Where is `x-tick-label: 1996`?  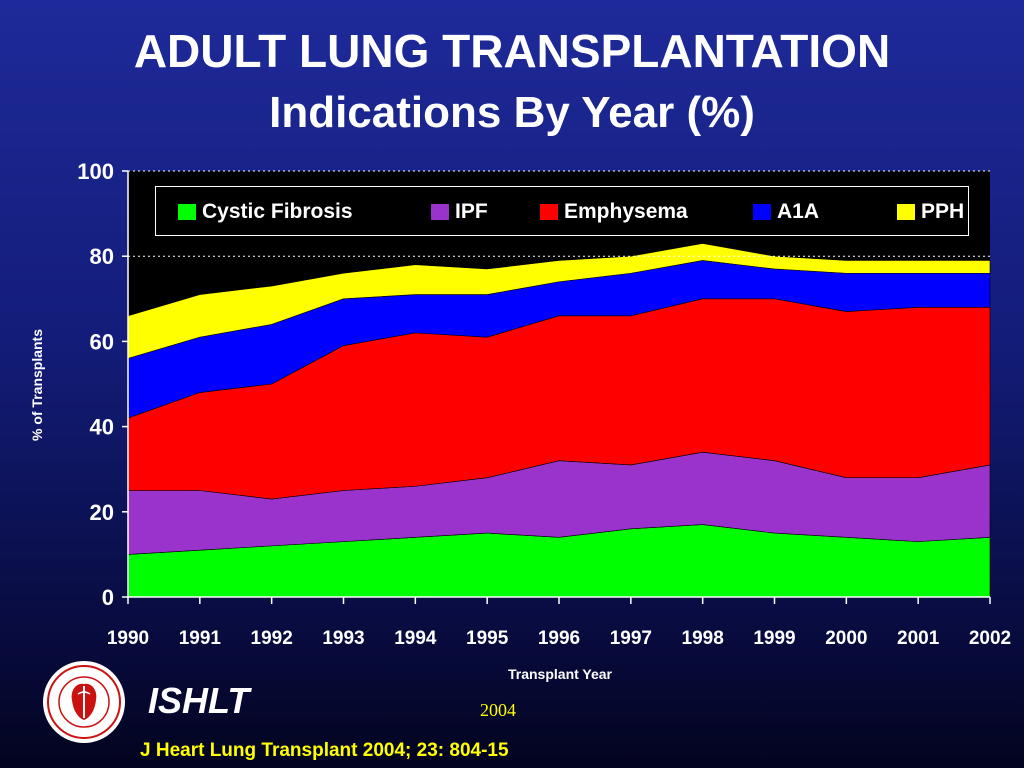 x-tick-label: 1996 is located at coordinates (559, 638).